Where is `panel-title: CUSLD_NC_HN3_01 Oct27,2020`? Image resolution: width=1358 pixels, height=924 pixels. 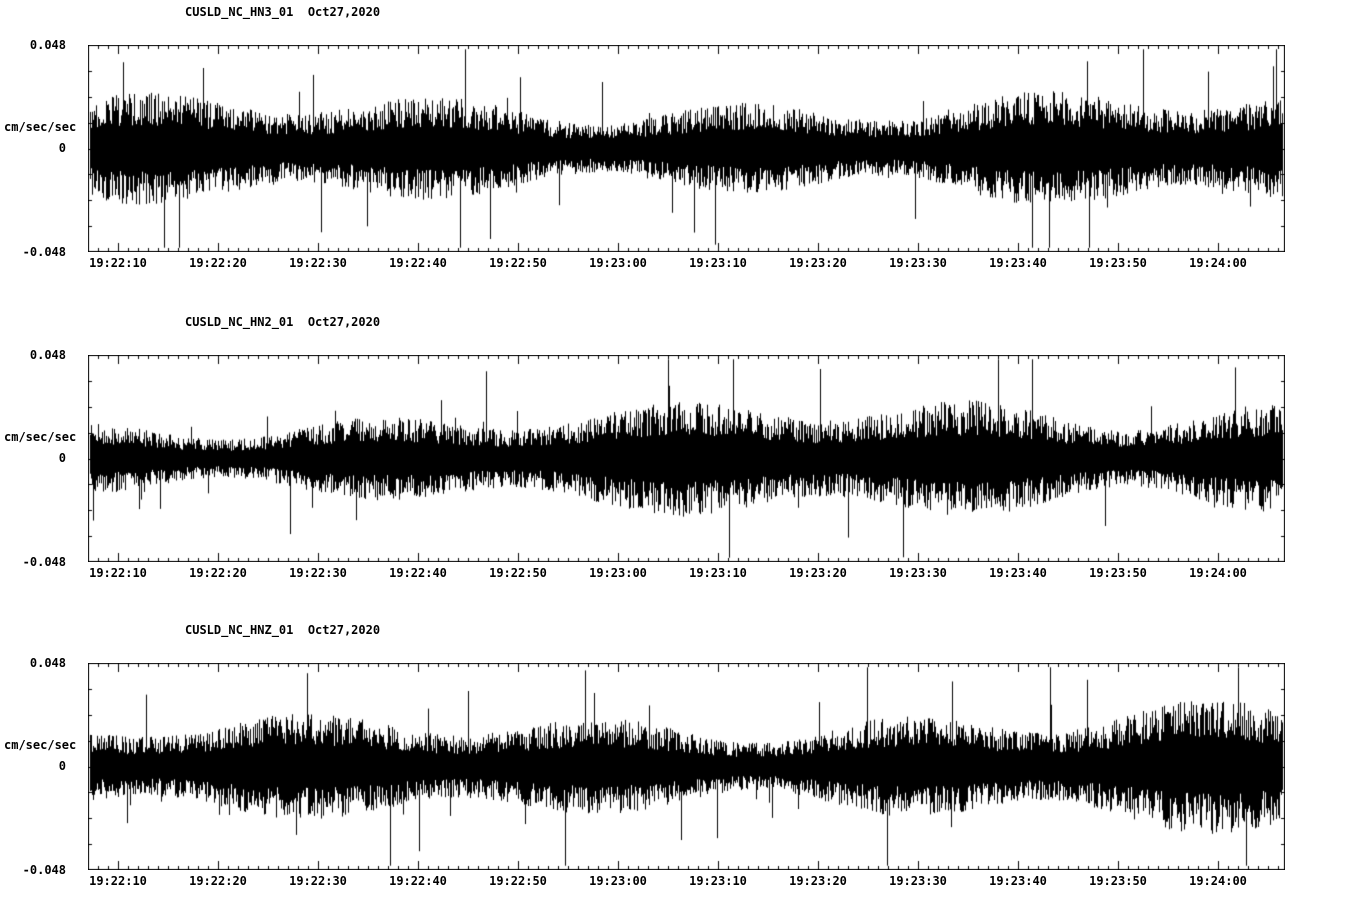
panel-title: CUSLD_NC_HN3_01 Oct27,2020 is located at coordinates (283, 12).